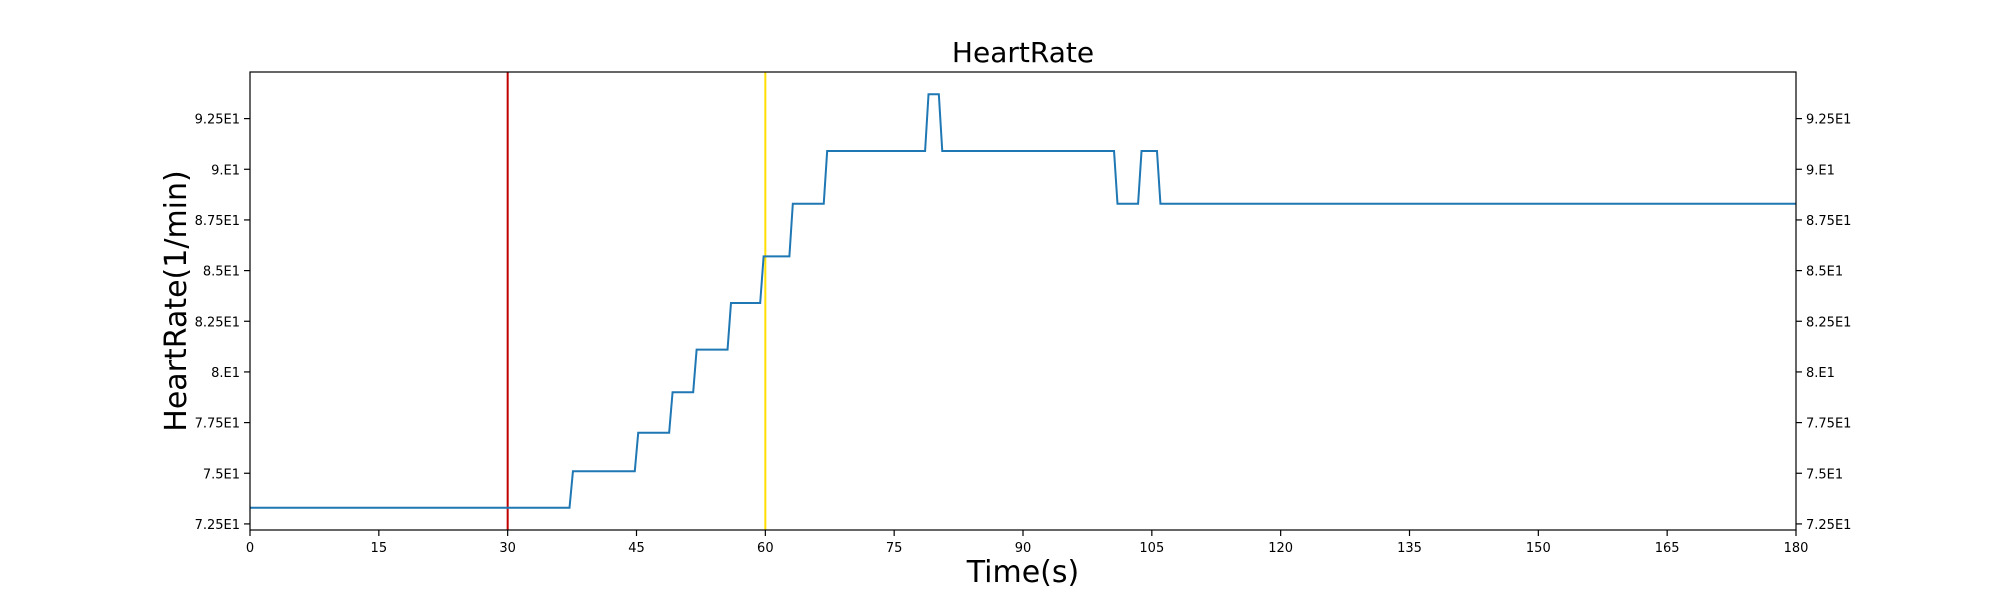  I want to click on y-tick-label-right: 7.5E1, so click(1824, 474).